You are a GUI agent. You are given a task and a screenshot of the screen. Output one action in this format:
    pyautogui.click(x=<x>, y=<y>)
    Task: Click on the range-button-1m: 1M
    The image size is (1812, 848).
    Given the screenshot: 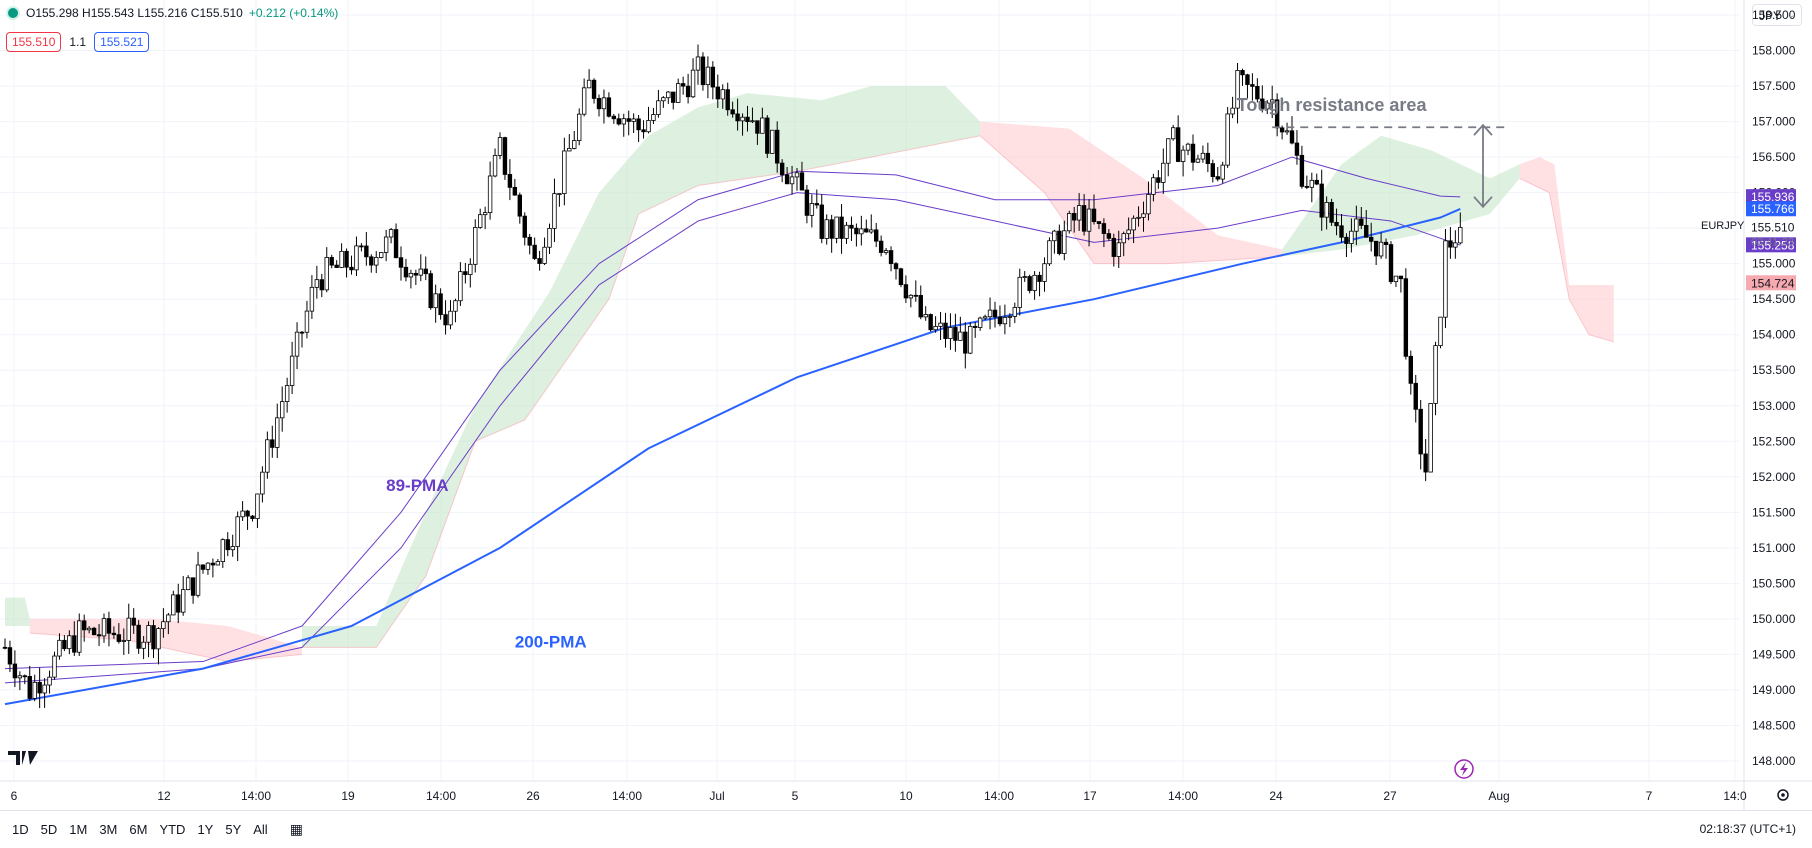 What is the action you would take?
    pyautogui.click(x=78, y=829)
    